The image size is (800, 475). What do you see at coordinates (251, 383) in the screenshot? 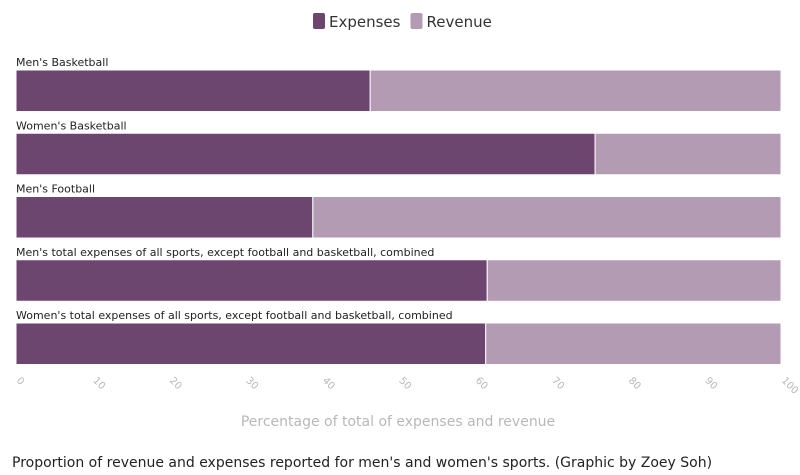
I see `x-tick-label-3: 30` at bounding box center [251, 383].